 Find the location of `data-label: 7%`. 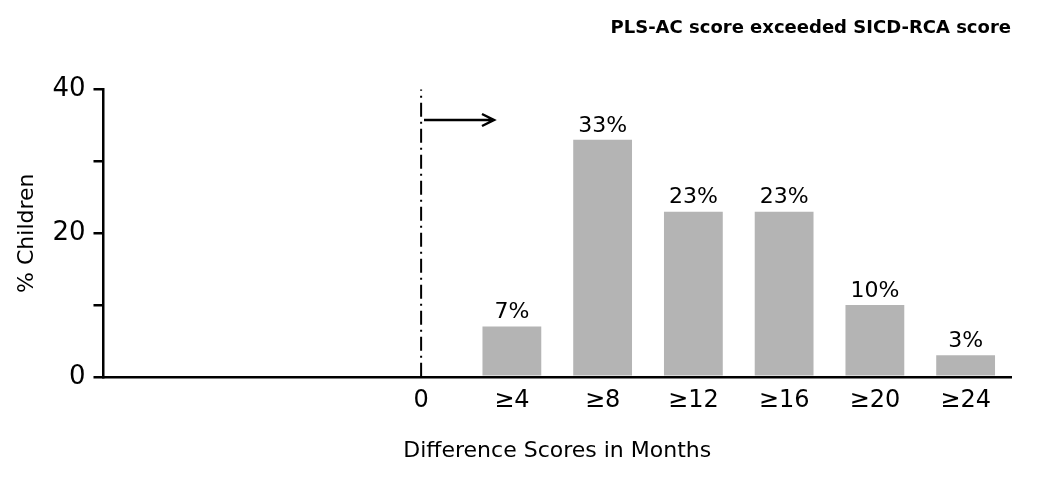

data-label: 7% is located at coordinates (512, 311).